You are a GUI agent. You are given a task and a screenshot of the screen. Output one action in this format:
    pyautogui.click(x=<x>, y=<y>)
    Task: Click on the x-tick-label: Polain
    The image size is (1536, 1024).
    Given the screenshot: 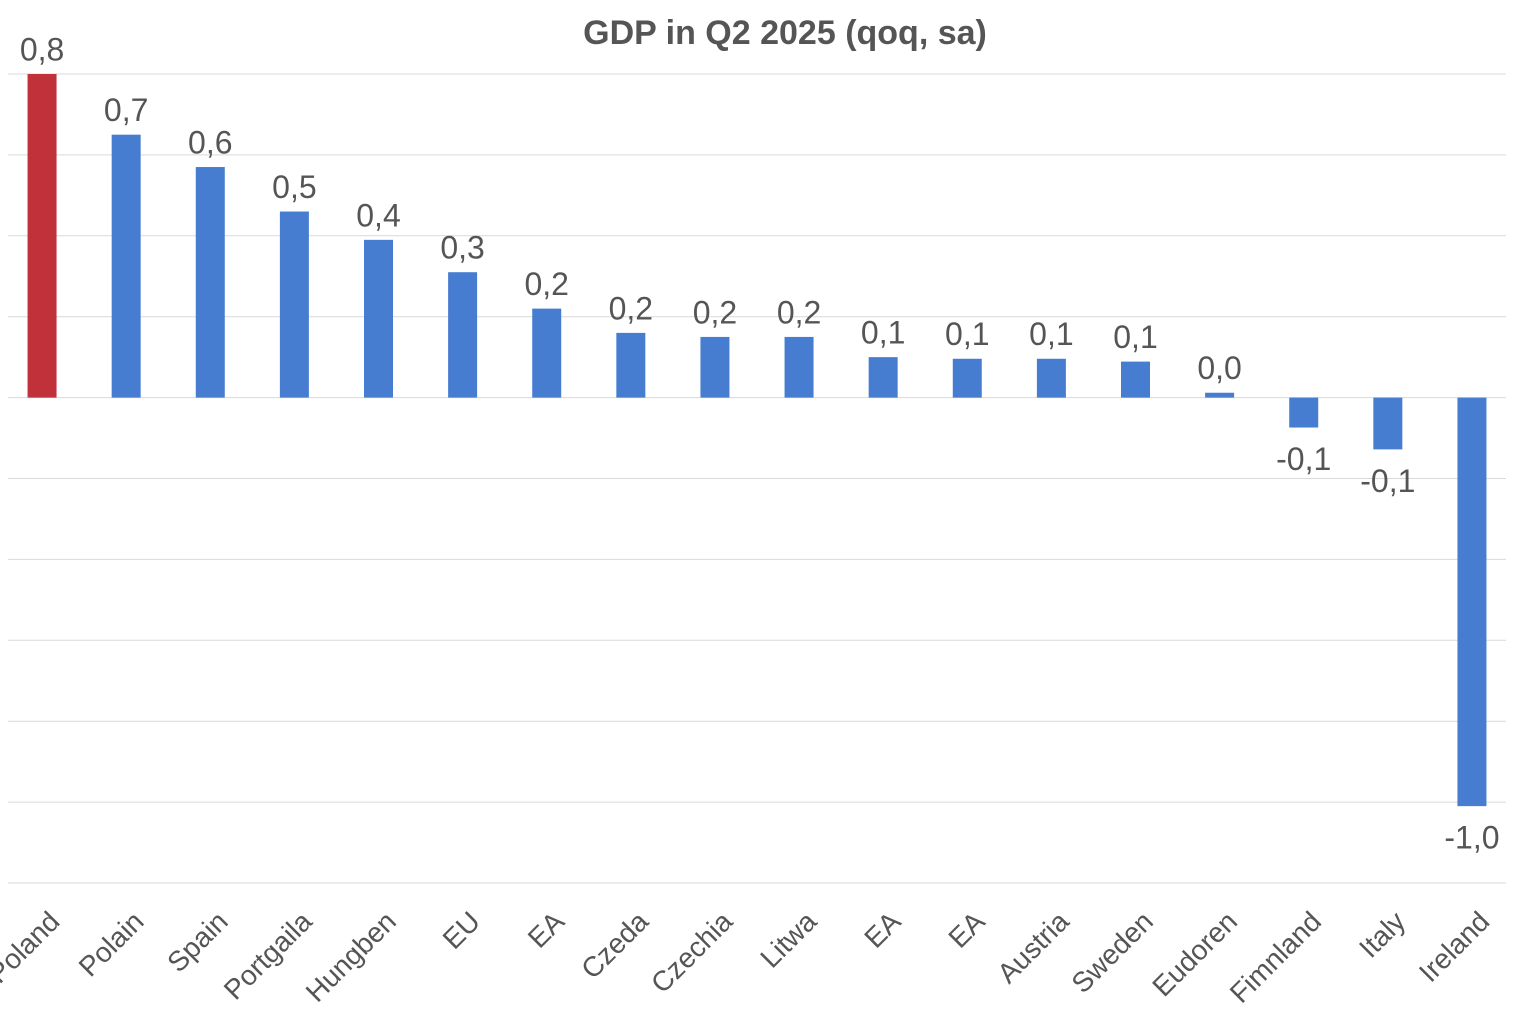 What is the action you would take?
    pyautogui.click(x=111, y=944)
    